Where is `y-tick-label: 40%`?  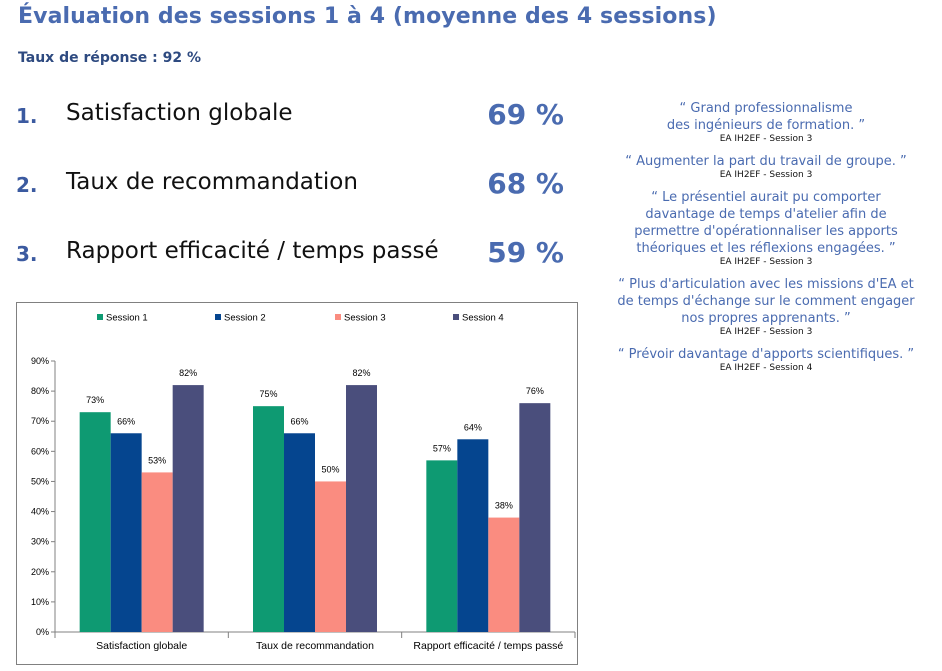
y-tick-label: 40% is located at coordinates (40, 512).